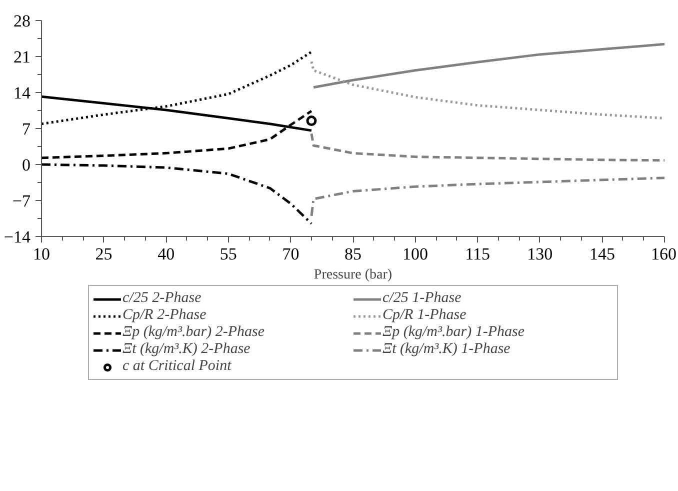  I want to click on x-axis-title: Pressure (bar), so click(353, 275).